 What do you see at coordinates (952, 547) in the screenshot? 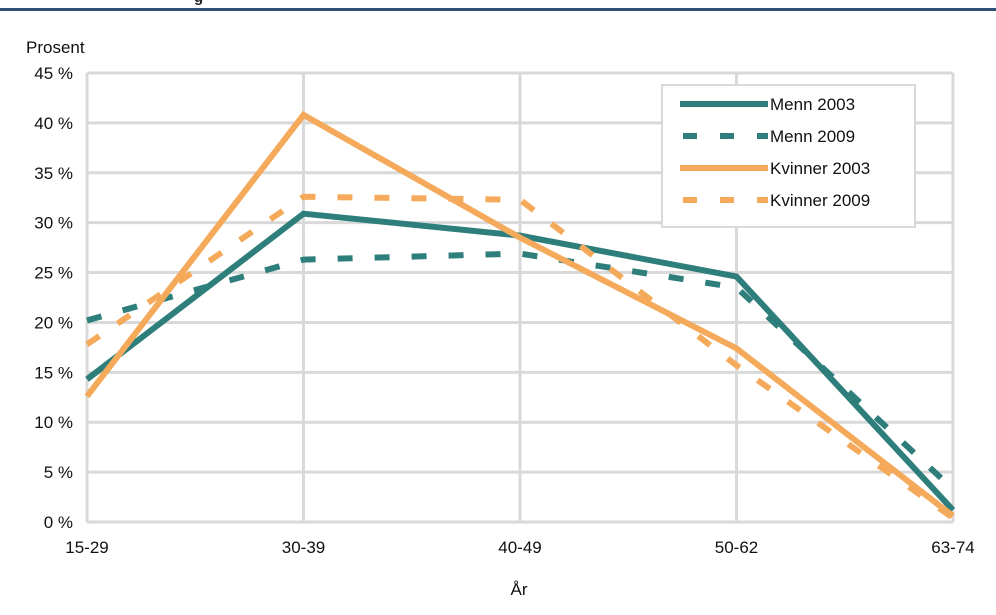
I see `x-tick-label: 63-74` at bounding box center [952, 547].